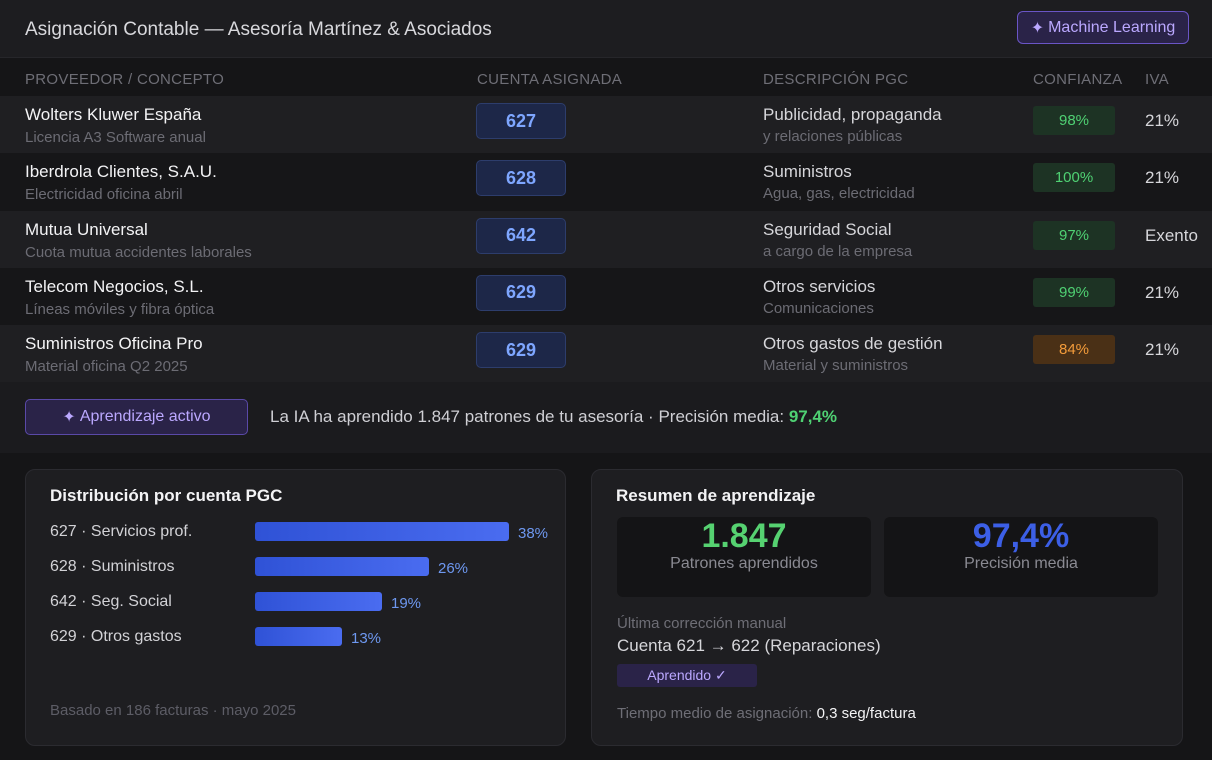  Describe the element at coordinates (1074, 350) in the screenshot. I see `confidence-badge: 84%` at that location.